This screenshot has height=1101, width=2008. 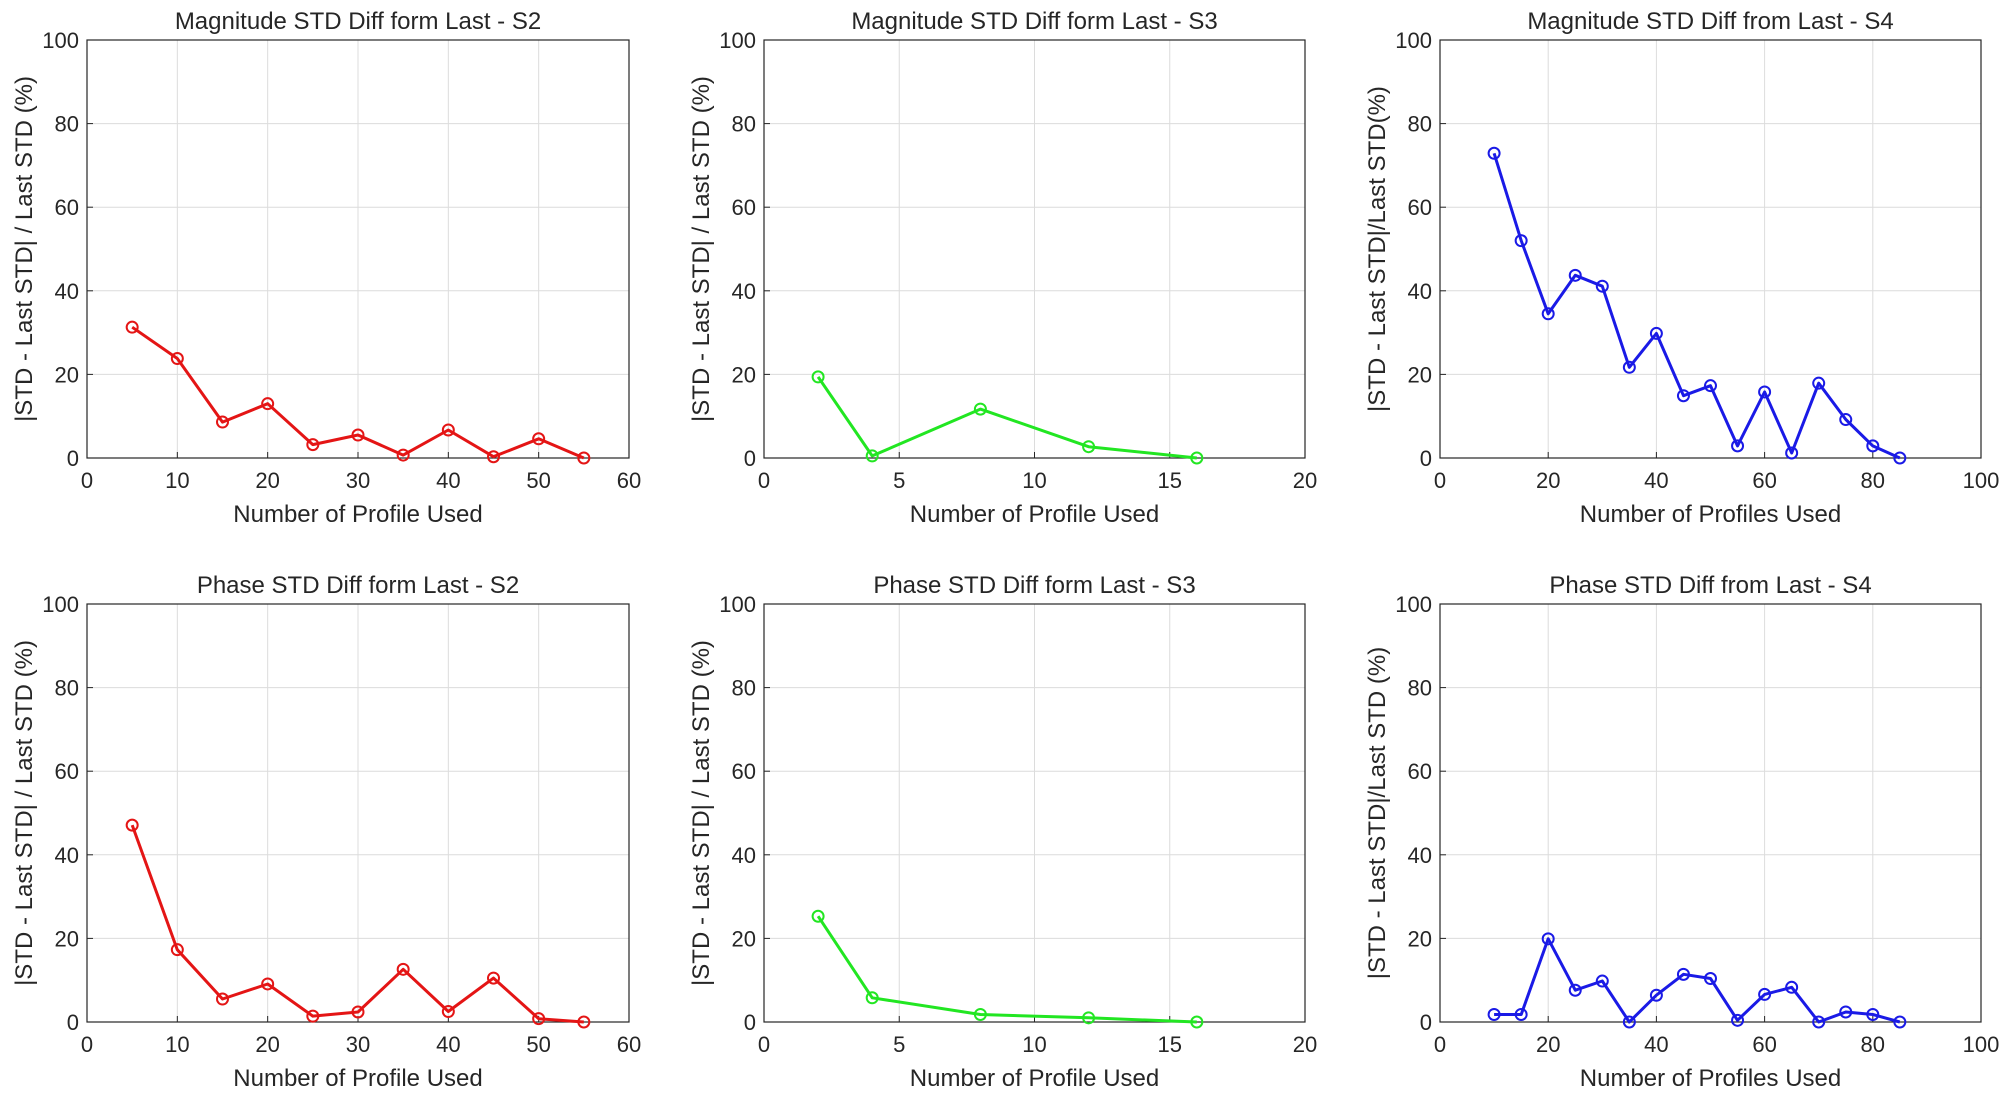 What do you see at coordinates (1710, 585) in the screenshot?
I see `chart-title: Phase STD Diff from Last - S4` at bounding box center [1710, 585].